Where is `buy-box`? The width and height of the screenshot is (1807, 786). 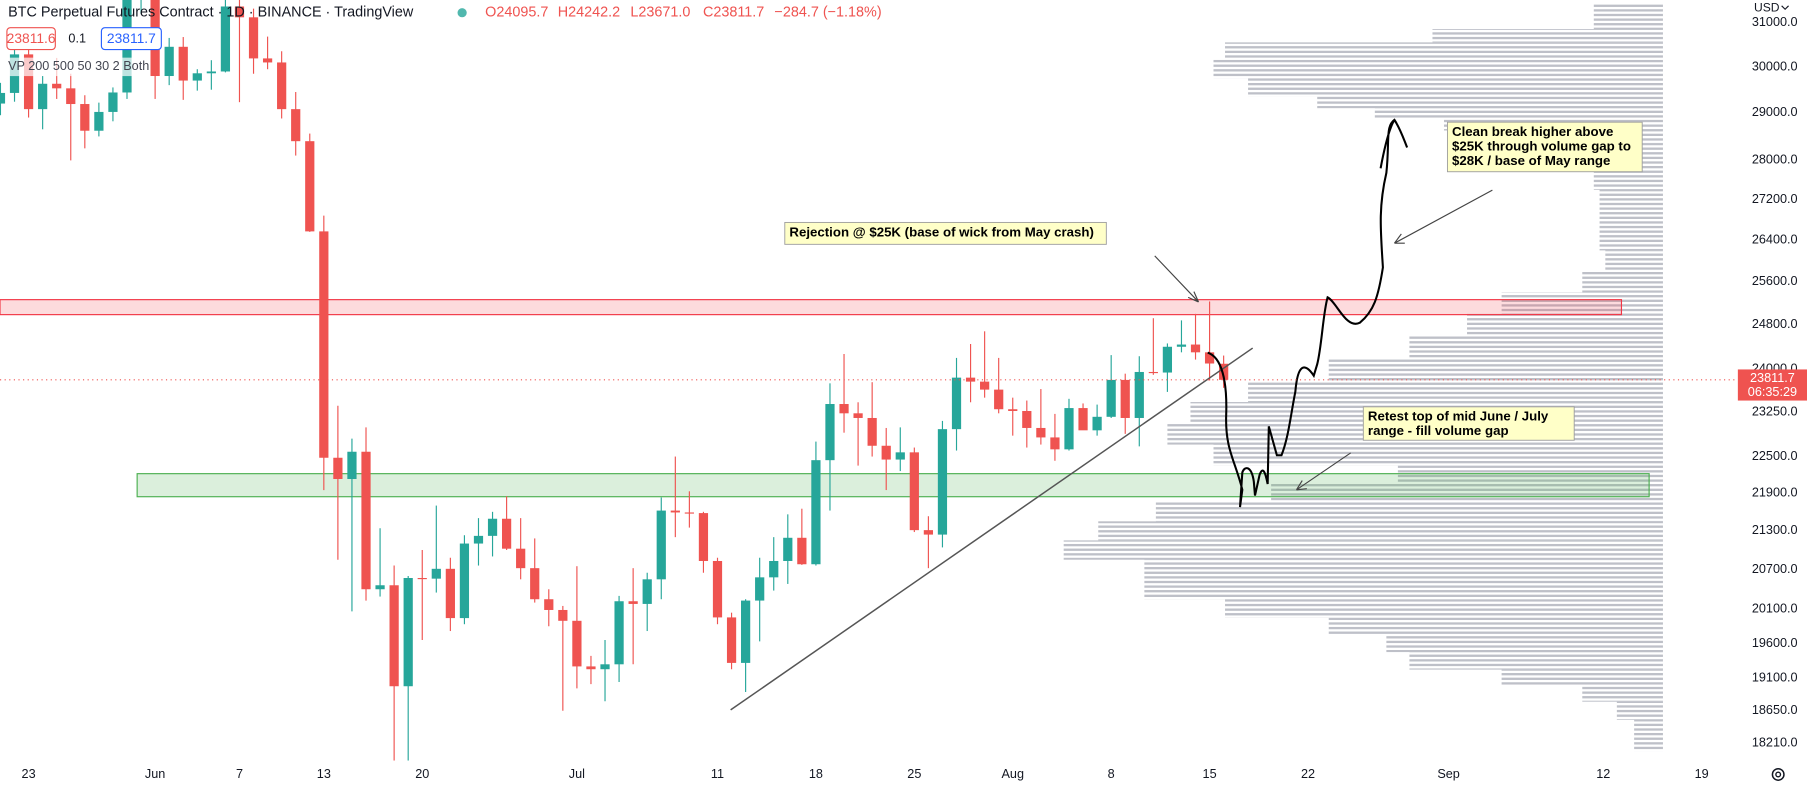
buy-box is located at coordinates (131, 39).